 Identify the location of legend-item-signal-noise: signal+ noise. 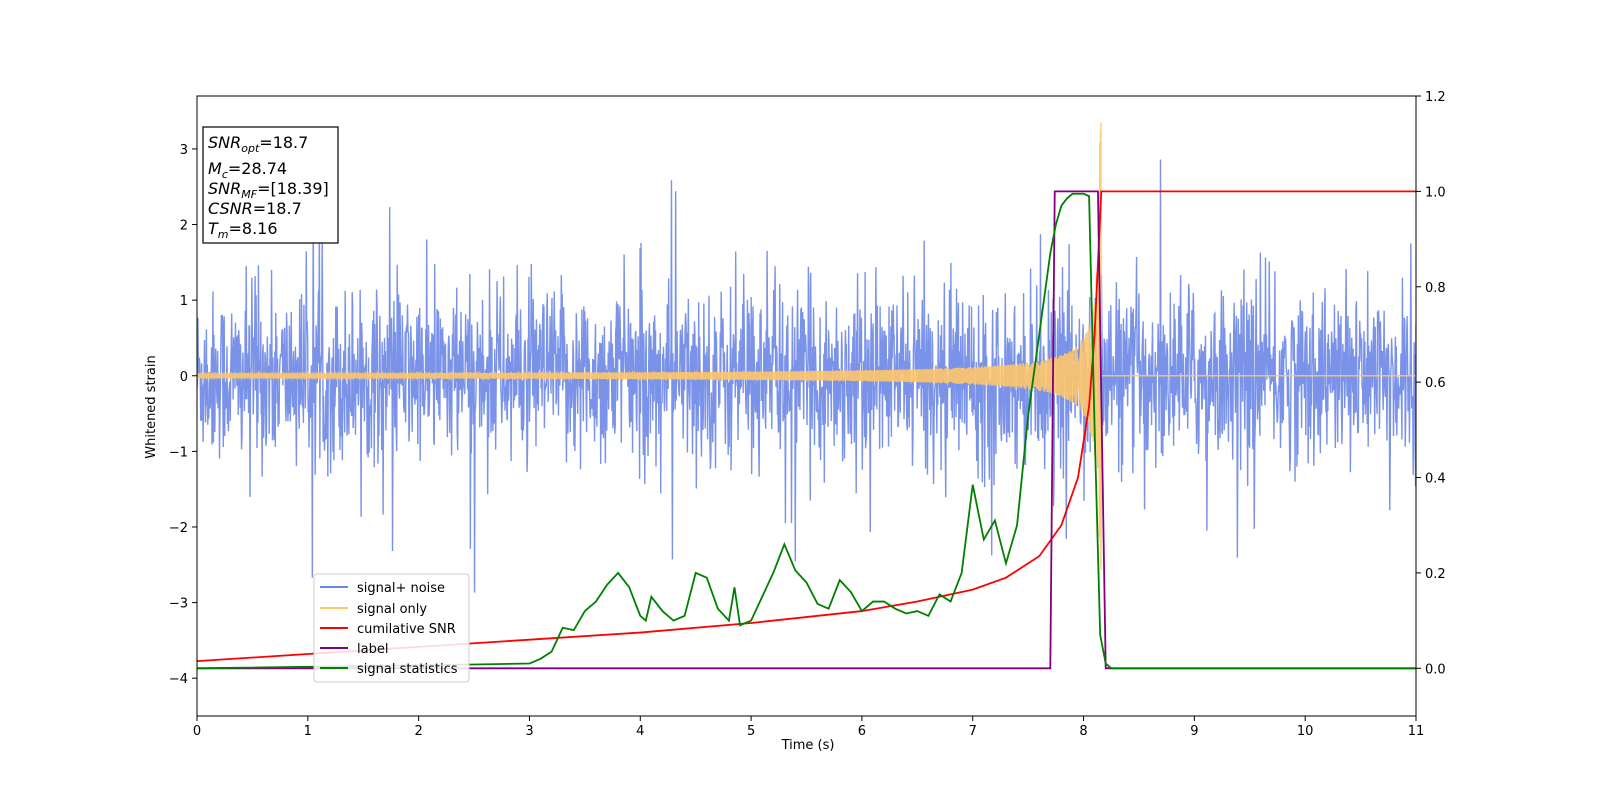
(382, 588).